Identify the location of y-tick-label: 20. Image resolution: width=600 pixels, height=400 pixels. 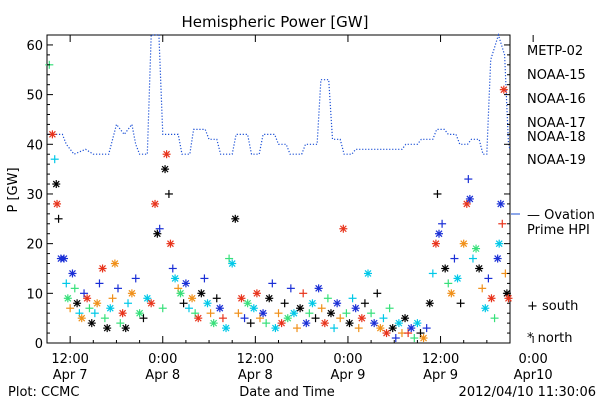
(34, 245).